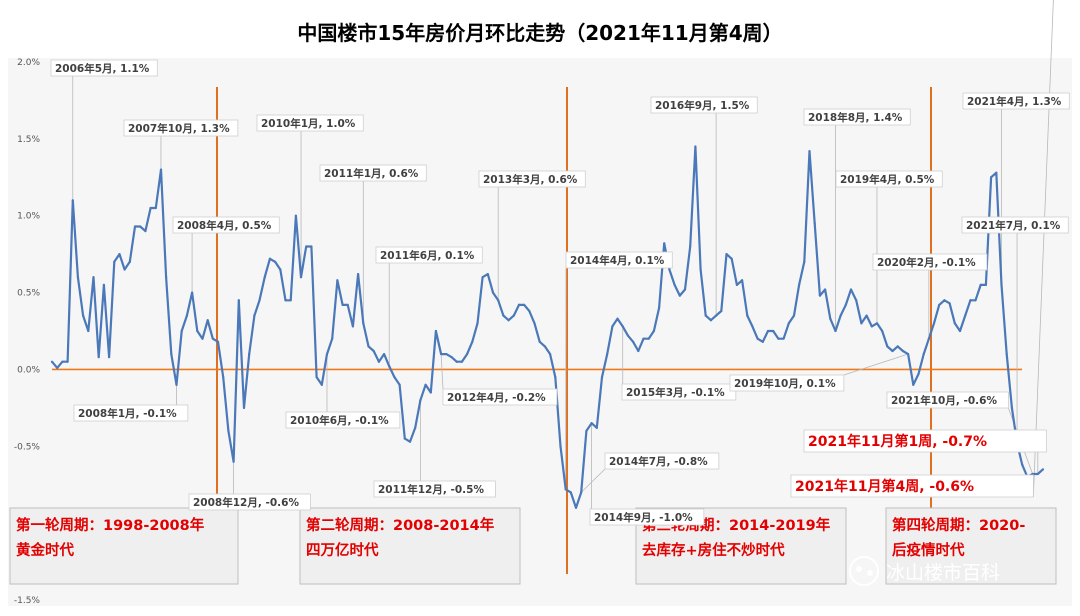 The height and width of the screenshot is (616, 1080). Describe the element at coordinates (1013, 225) in the screenshot. I see `callout-label: 2021年7月, 0.1%` at that location.